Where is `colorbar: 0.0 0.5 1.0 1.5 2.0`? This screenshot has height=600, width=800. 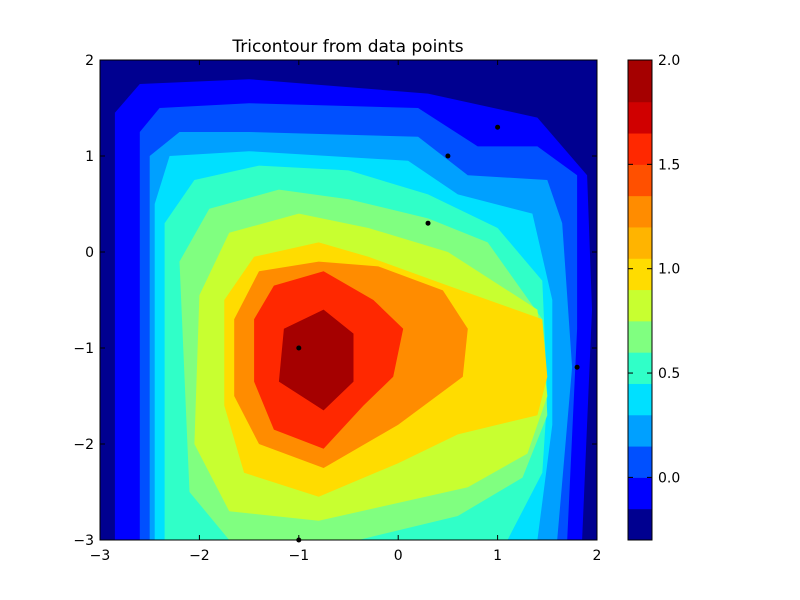 colorbar: 0.0 0.5 1.0 1.5 2.0 is located at coordinates (653, 297).